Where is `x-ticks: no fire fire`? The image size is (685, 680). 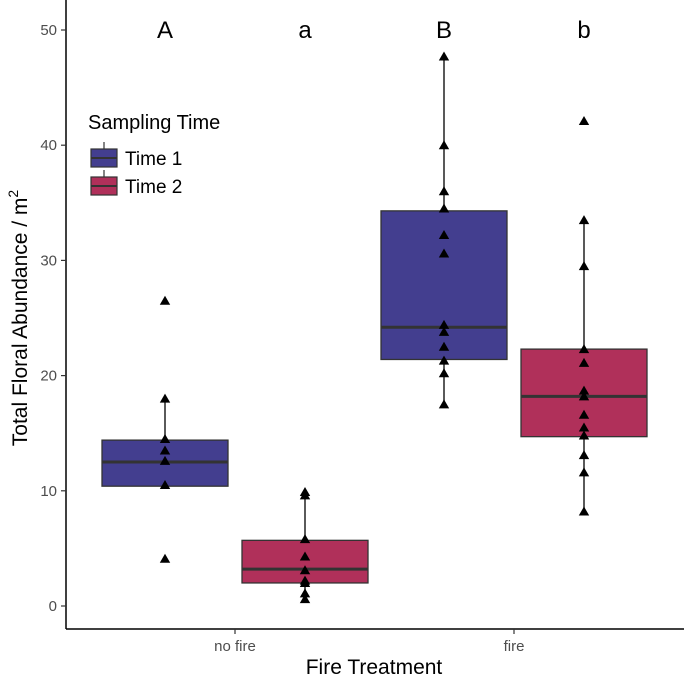
x-ticks: no fire fire is located at coordinates (369, 642).